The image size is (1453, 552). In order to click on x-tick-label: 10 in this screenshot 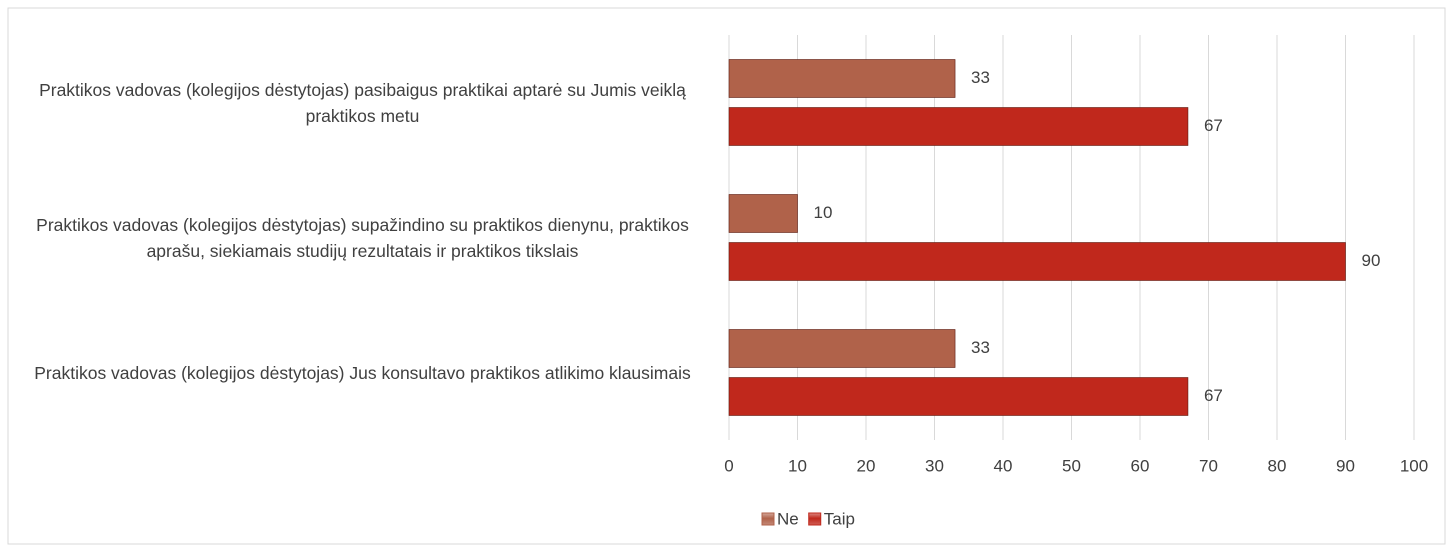, I will do `click(797, 465)`.